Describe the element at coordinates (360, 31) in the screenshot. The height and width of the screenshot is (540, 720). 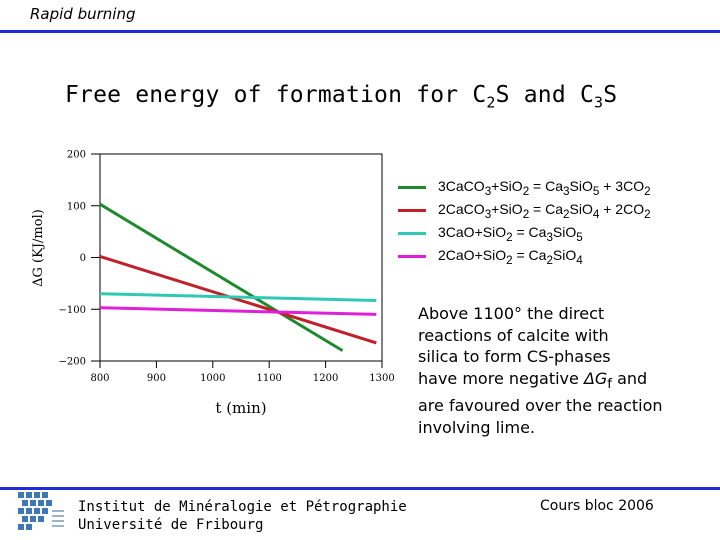
I see `top-divider` at that location.